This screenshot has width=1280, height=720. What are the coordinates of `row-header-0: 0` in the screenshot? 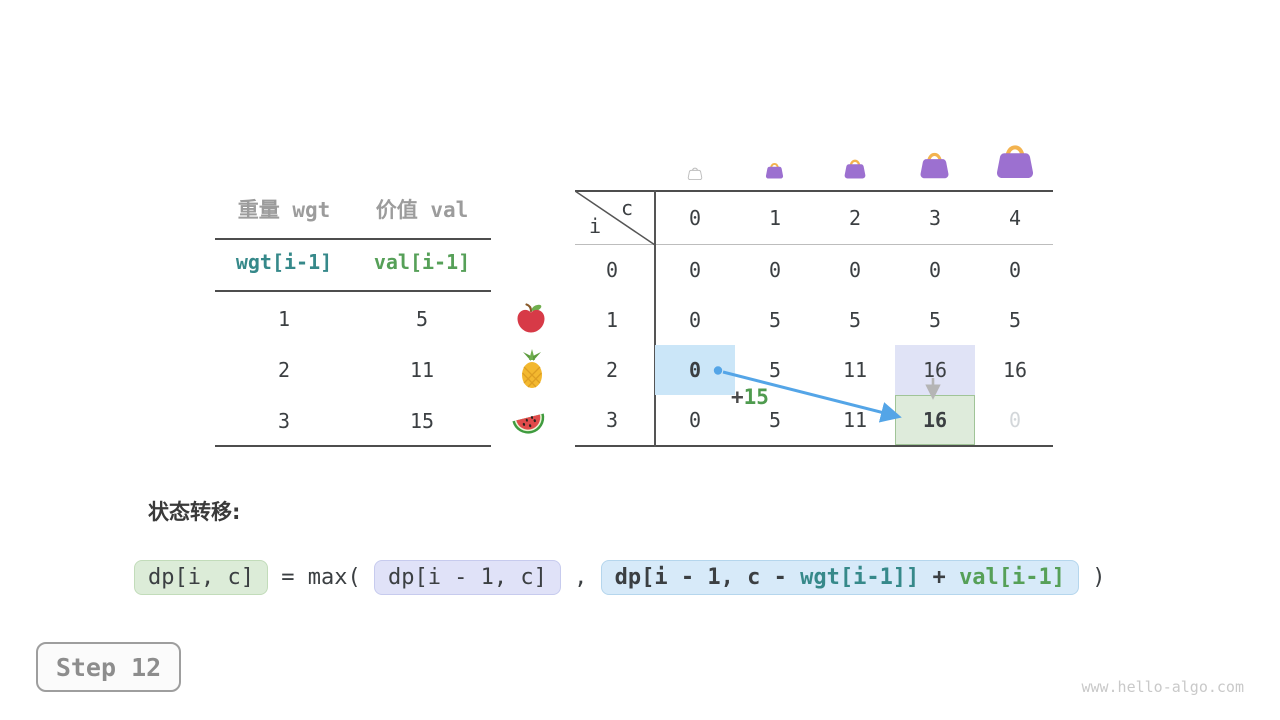 It's located at (612, 270).